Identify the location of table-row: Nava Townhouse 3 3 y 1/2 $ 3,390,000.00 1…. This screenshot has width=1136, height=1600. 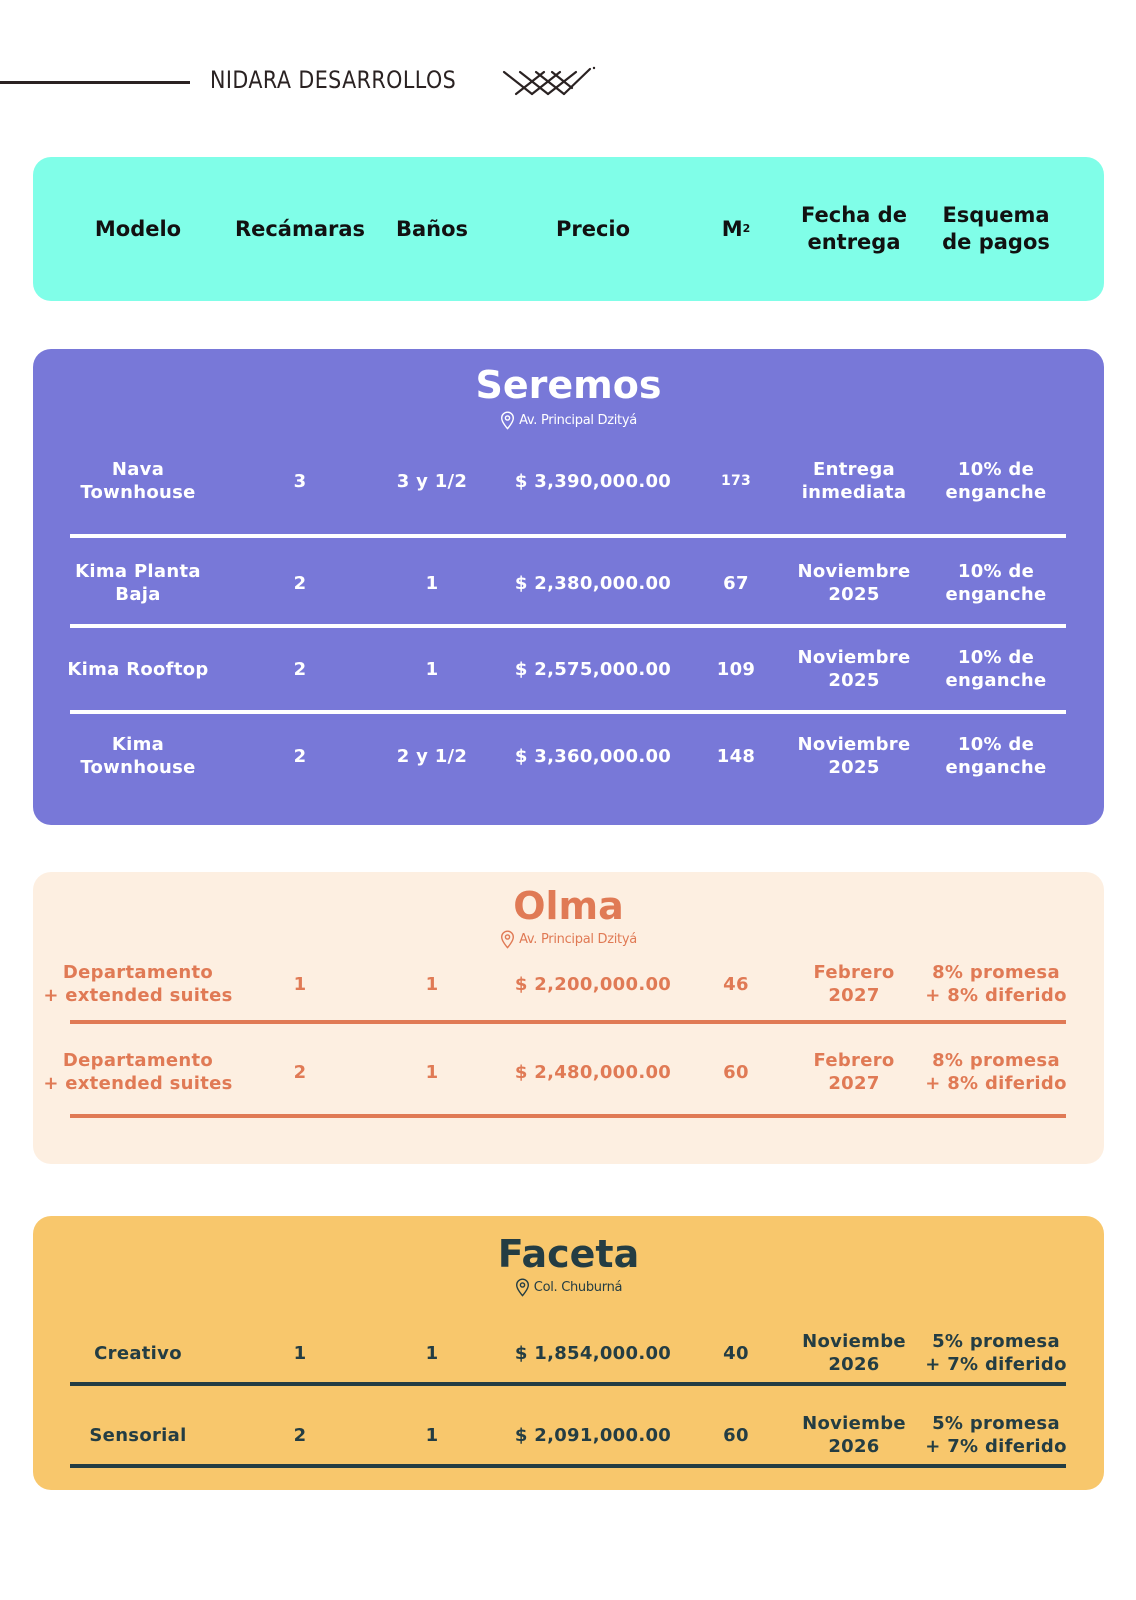
(563, 481).